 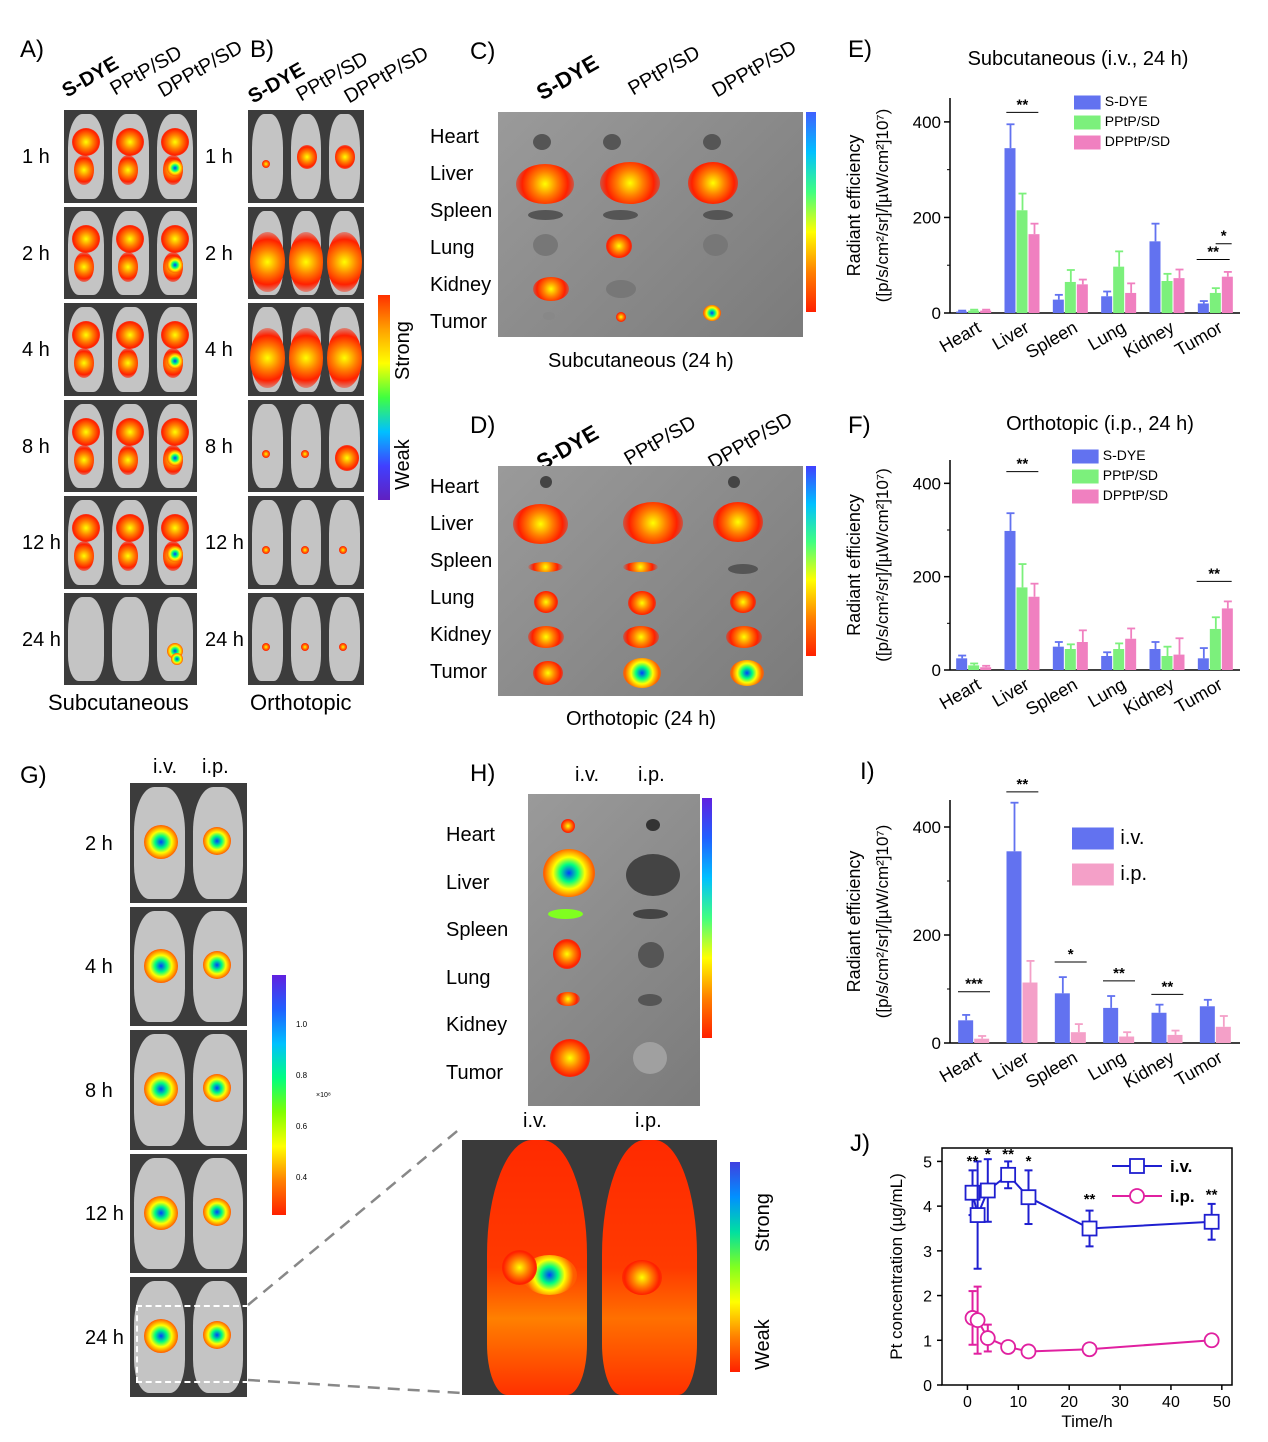 I want to click on zoom-scale-weak: Weak, so click(x=763, y=1344).